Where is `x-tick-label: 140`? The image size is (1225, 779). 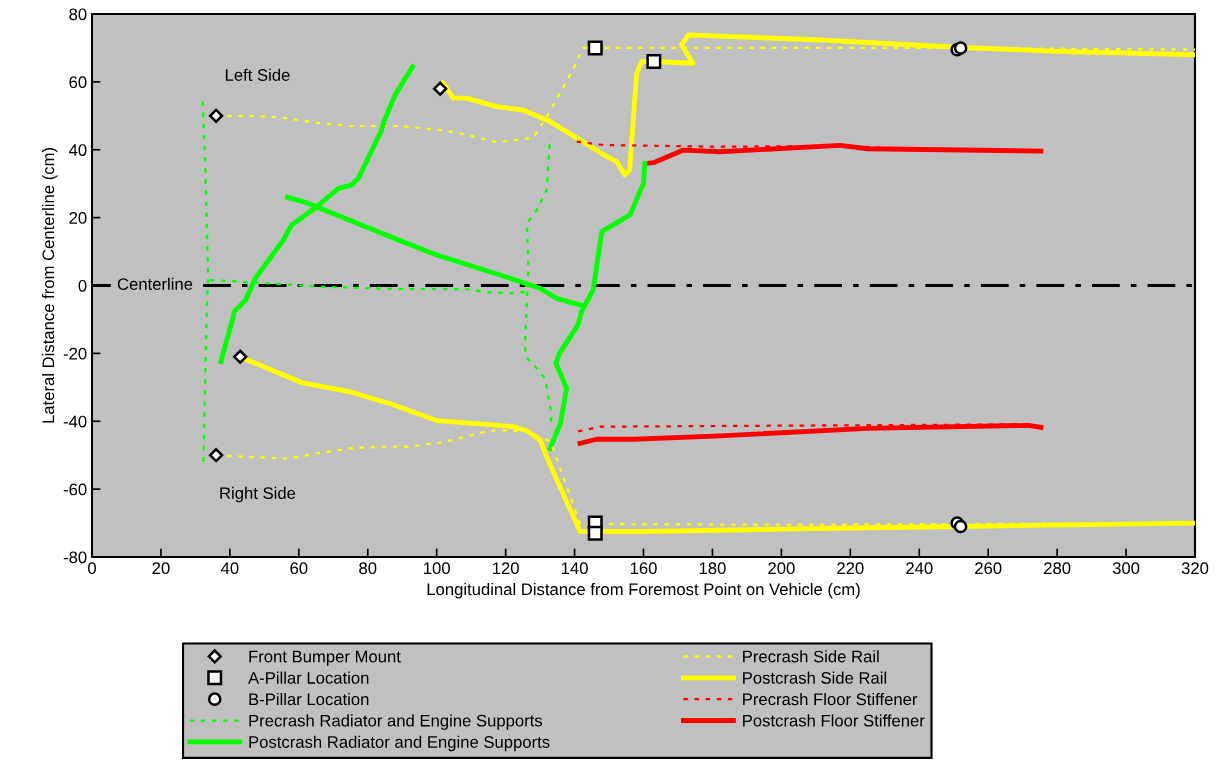
x-tick-label: 140 is located at coordinates (574, 568).